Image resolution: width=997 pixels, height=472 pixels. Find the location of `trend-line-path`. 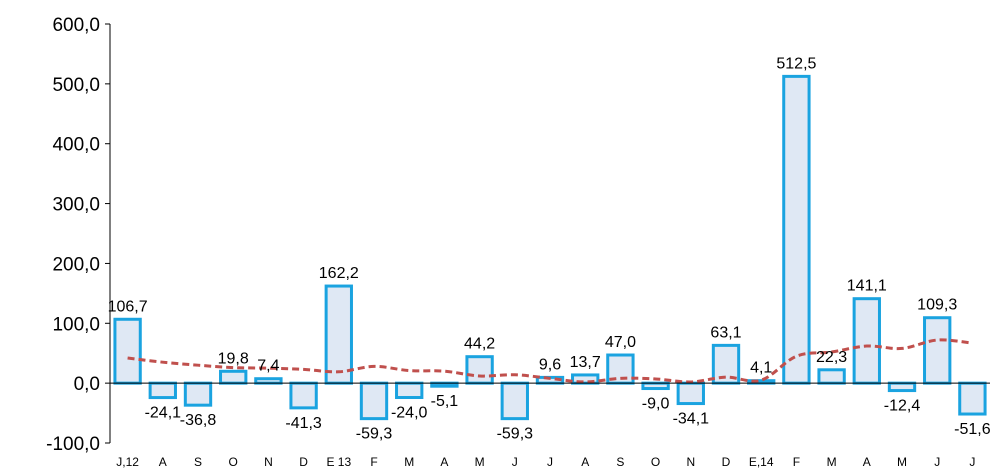

trend-line-path is located at coordinates (550, 361).